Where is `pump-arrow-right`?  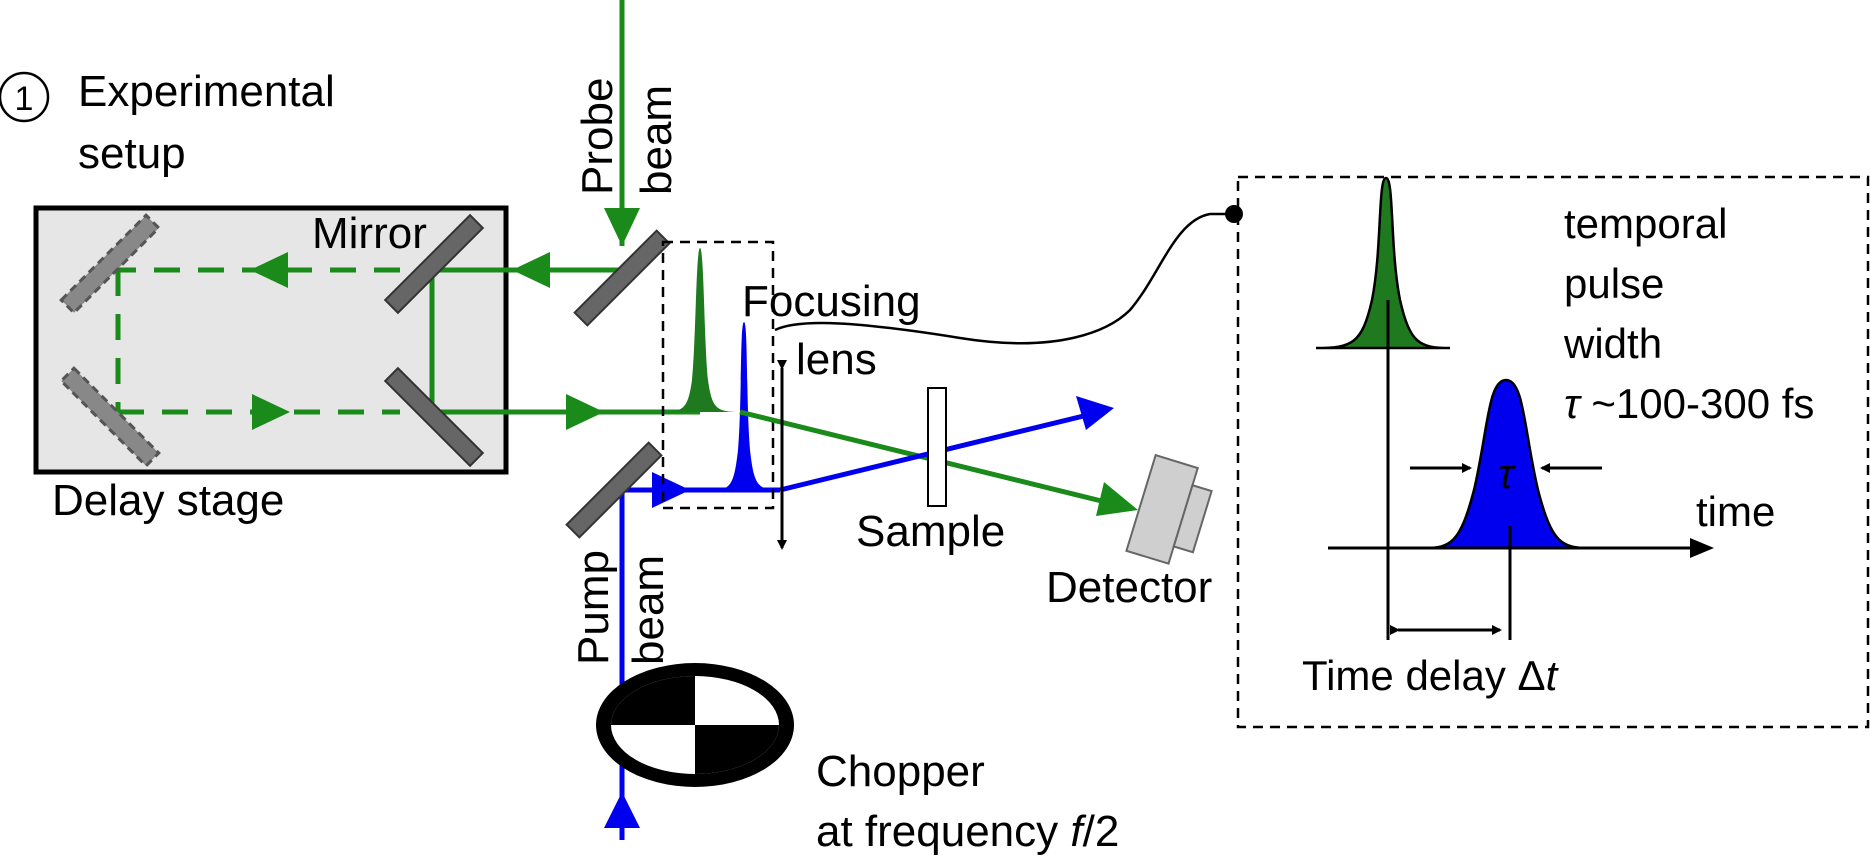
pump-arrow-right is located at coordinates (671, 490).